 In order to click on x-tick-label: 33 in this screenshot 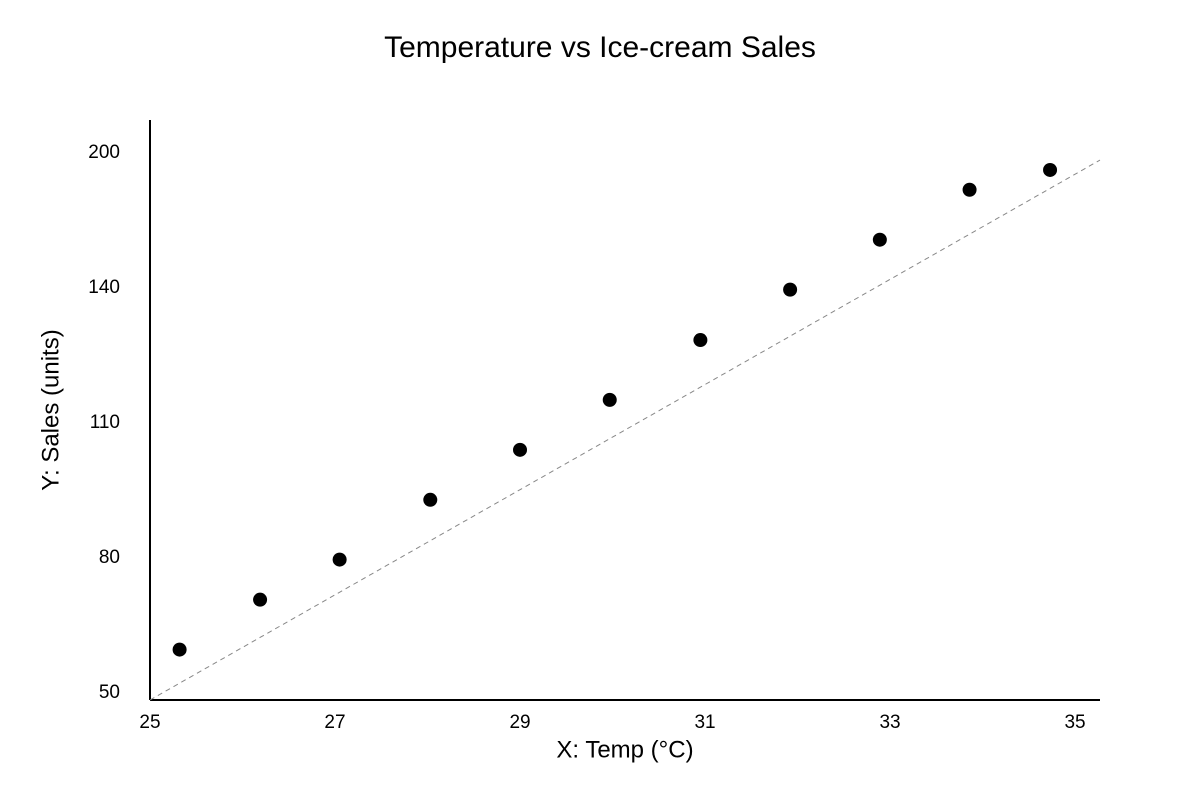, I will do `click(889, 722)`.